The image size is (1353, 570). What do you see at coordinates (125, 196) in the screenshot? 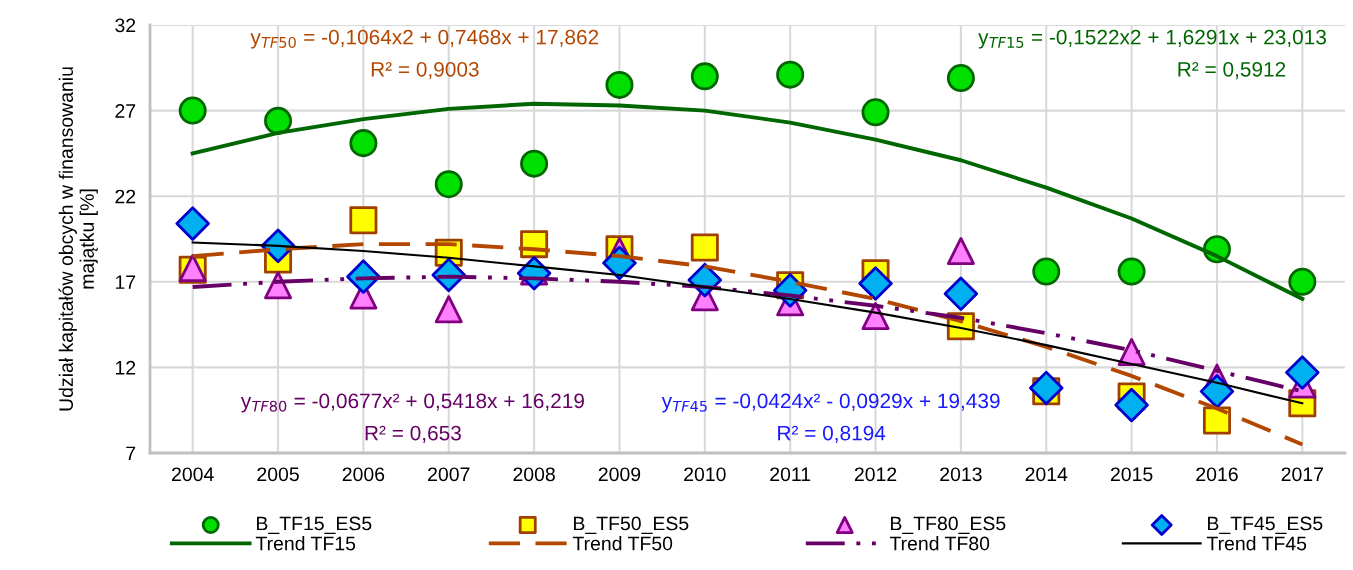
I see `y-tick-label: 22` at bounding box center [125, 196].